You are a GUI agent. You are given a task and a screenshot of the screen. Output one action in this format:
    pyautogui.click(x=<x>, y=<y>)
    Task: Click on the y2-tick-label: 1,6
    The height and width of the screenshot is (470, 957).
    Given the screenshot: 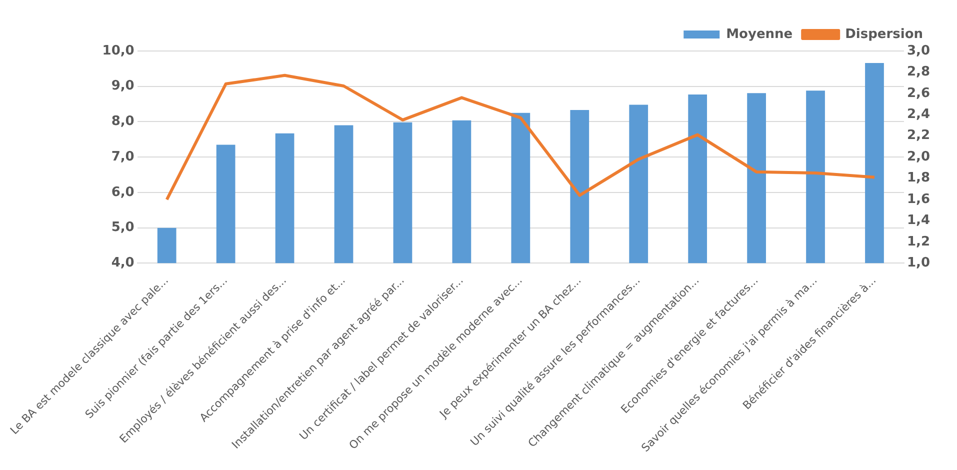 What is the action you would take?
    pyautogui.click(x=918, y=199)
    